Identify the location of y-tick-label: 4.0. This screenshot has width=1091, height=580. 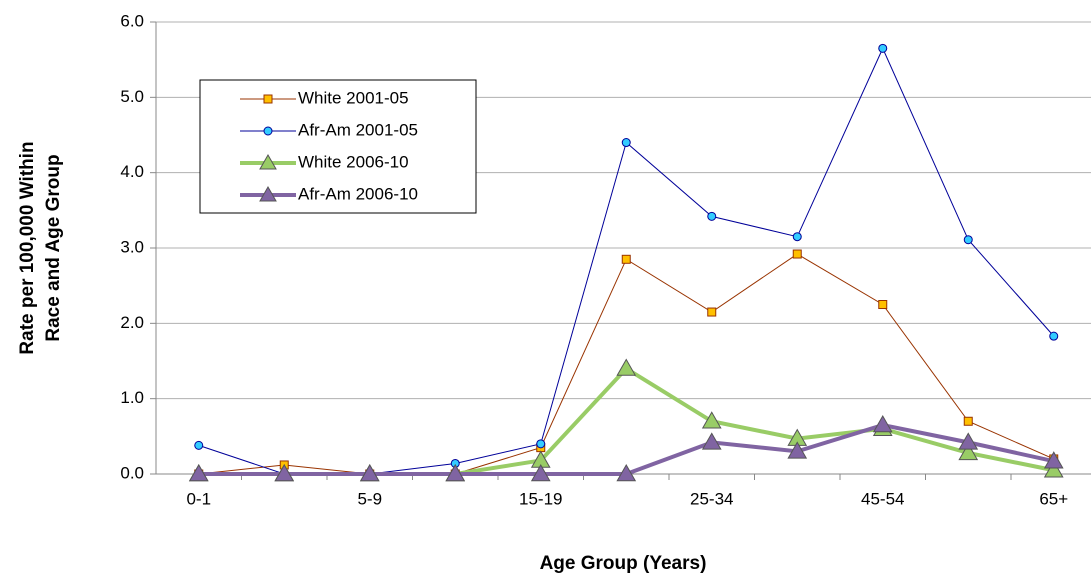
(132, 171).